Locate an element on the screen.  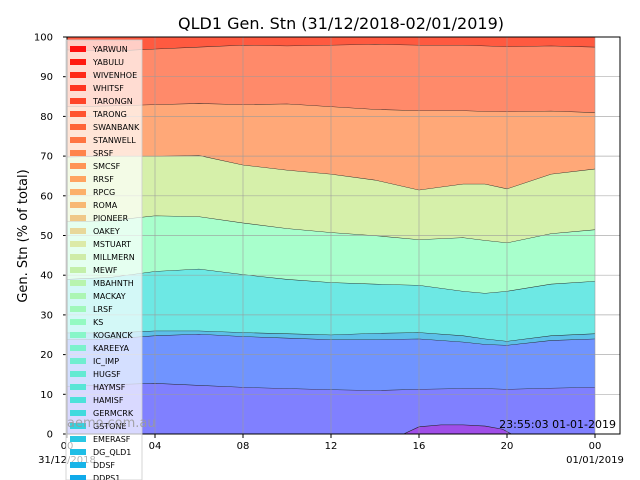
legend-label: MEWF is located at coordinates (105, 270).